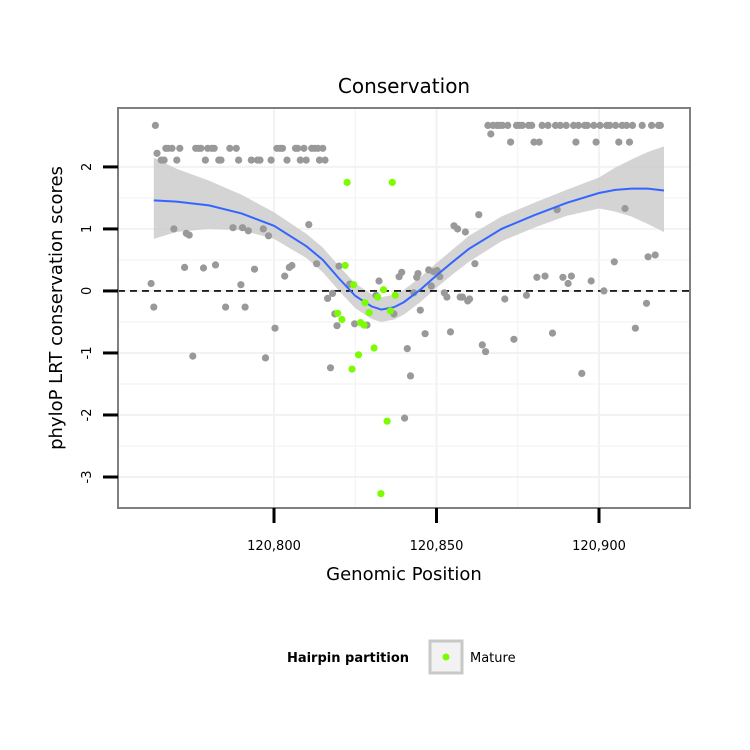  What do you see at coordinates (87, 167) in the screenshot?
I see `y-tick-label: 2` at bounding box center [87, 167].